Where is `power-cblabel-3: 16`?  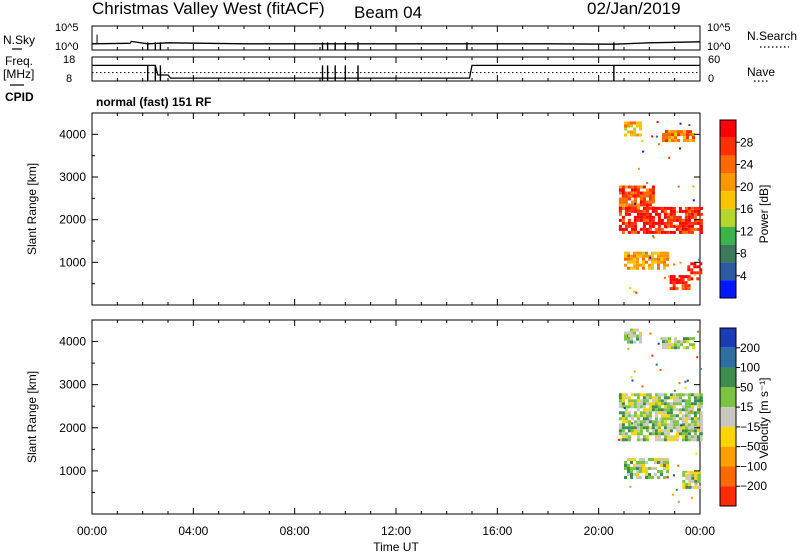 power-cblabel-3: 16 is located at coordinates (747, 209).